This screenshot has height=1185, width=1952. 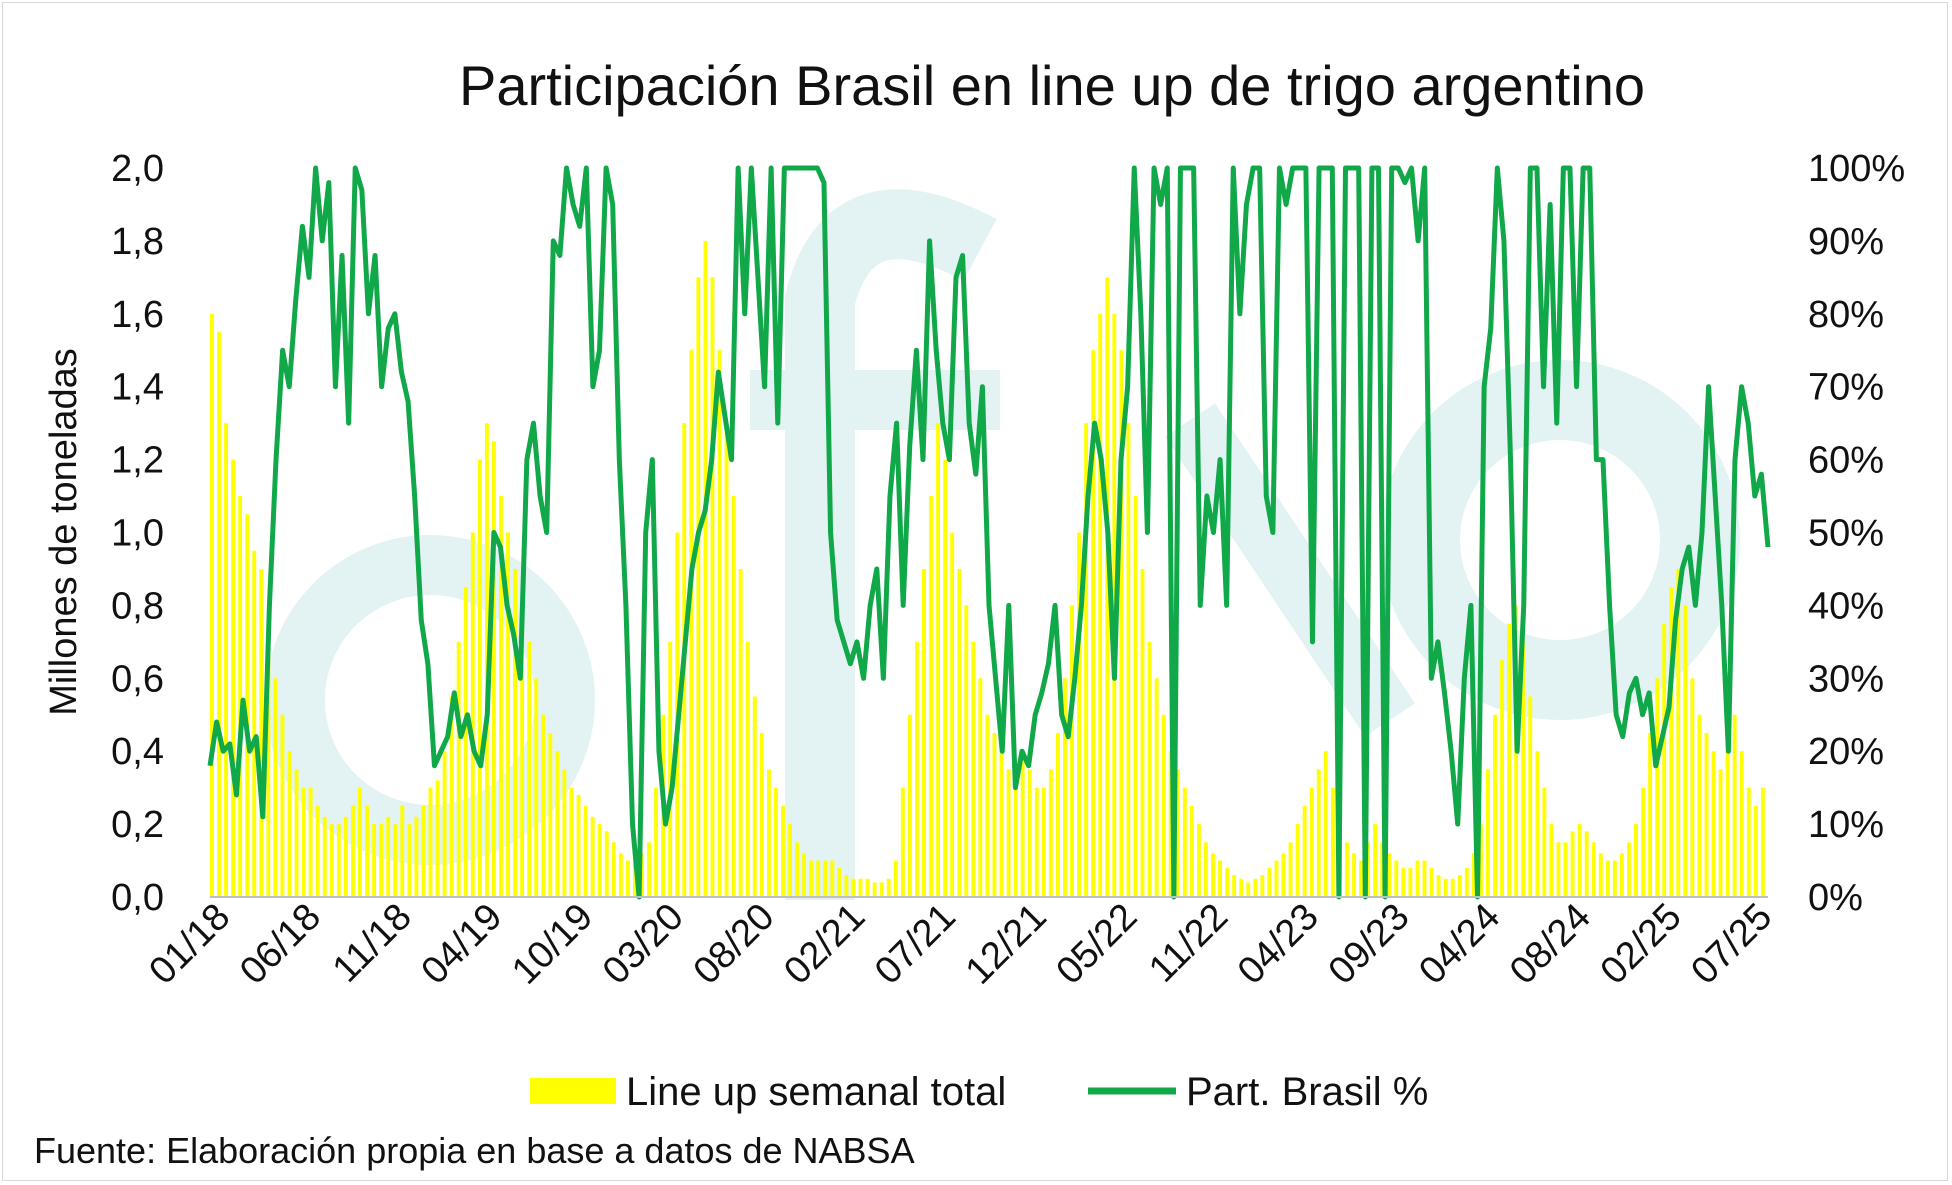 I want to click on y-axis-label: Millones de toneladas, so click(x=64, y=532).